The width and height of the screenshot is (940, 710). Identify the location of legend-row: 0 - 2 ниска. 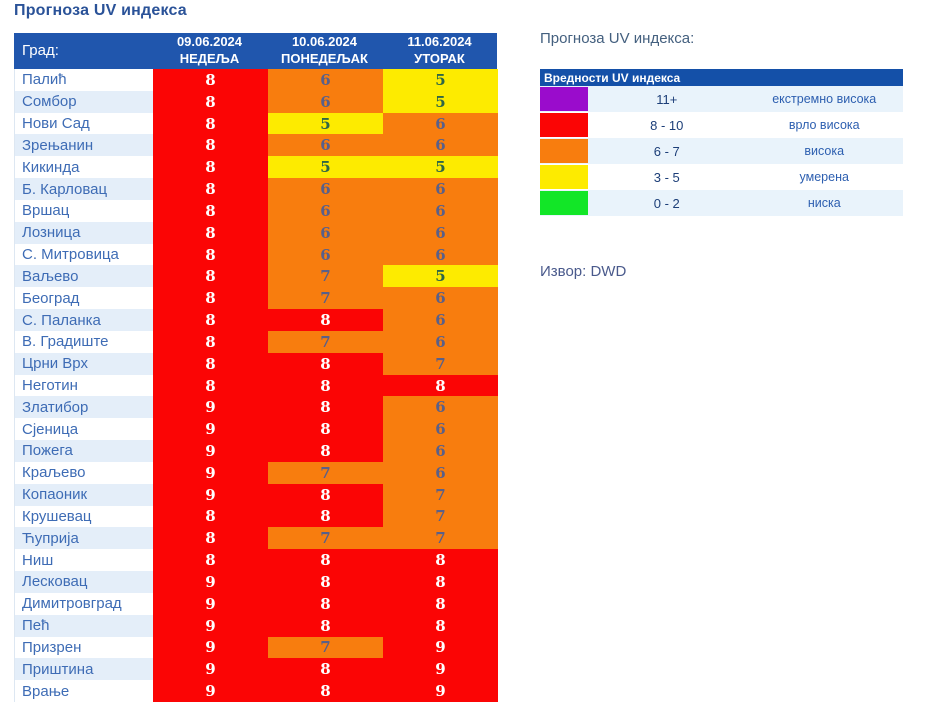
(721, 203).